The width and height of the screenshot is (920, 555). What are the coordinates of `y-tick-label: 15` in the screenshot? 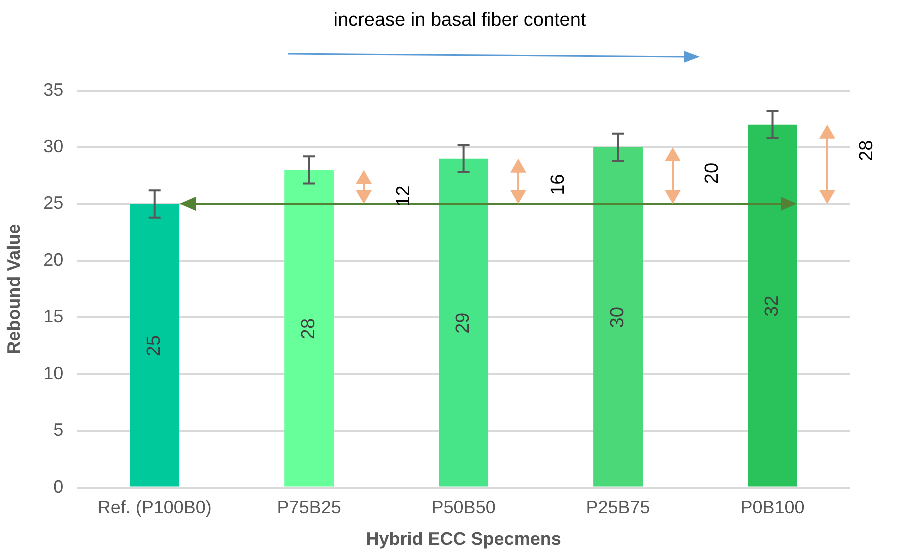 It's located at (54, 316).